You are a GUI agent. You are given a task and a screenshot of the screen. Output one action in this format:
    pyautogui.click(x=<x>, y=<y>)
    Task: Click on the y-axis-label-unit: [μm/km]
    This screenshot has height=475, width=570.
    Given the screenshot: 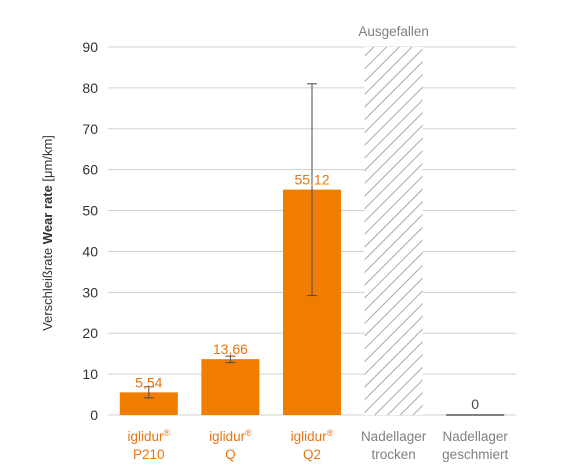 What is the action you would take?
    pyautogui.click(x=47, y=160)
    